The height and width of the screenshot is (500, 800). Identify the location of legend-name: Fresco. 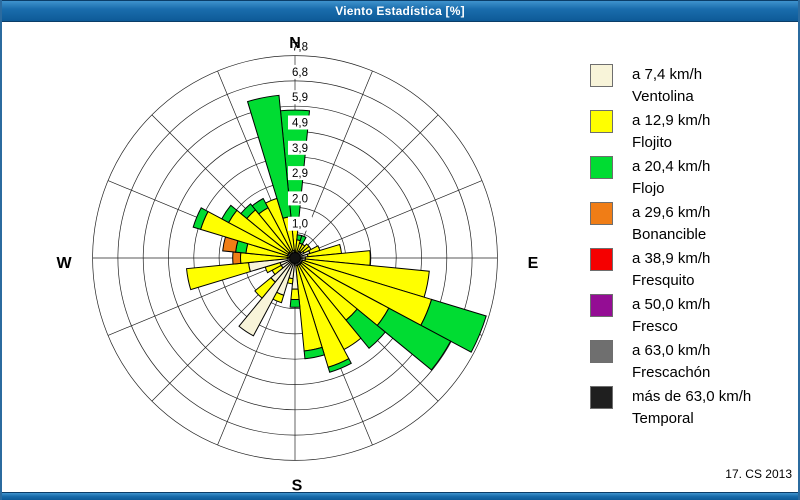
(655, 326).